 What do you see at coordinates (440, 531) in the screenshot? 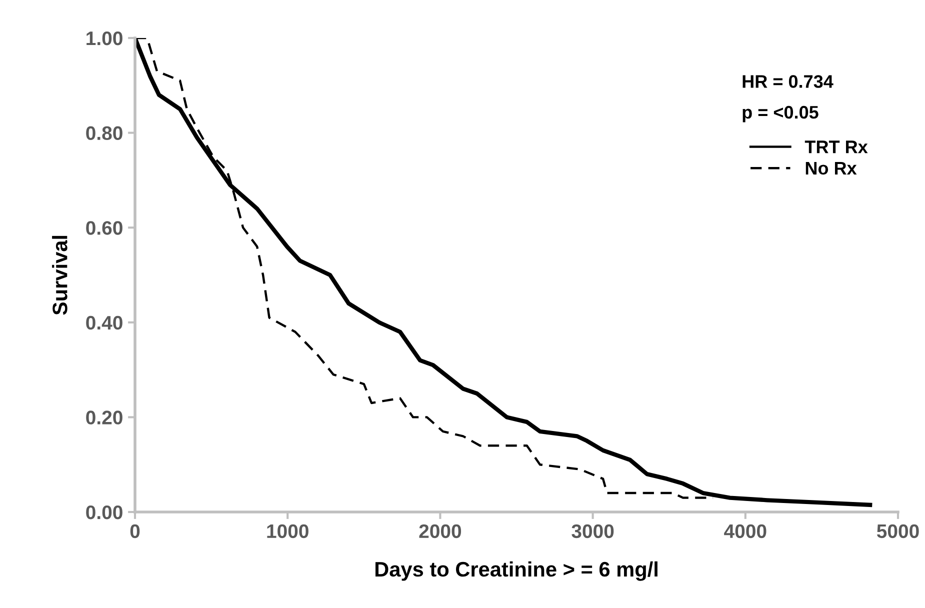
I see `x-tick-label: 2000` at bounding box center [440, 531].